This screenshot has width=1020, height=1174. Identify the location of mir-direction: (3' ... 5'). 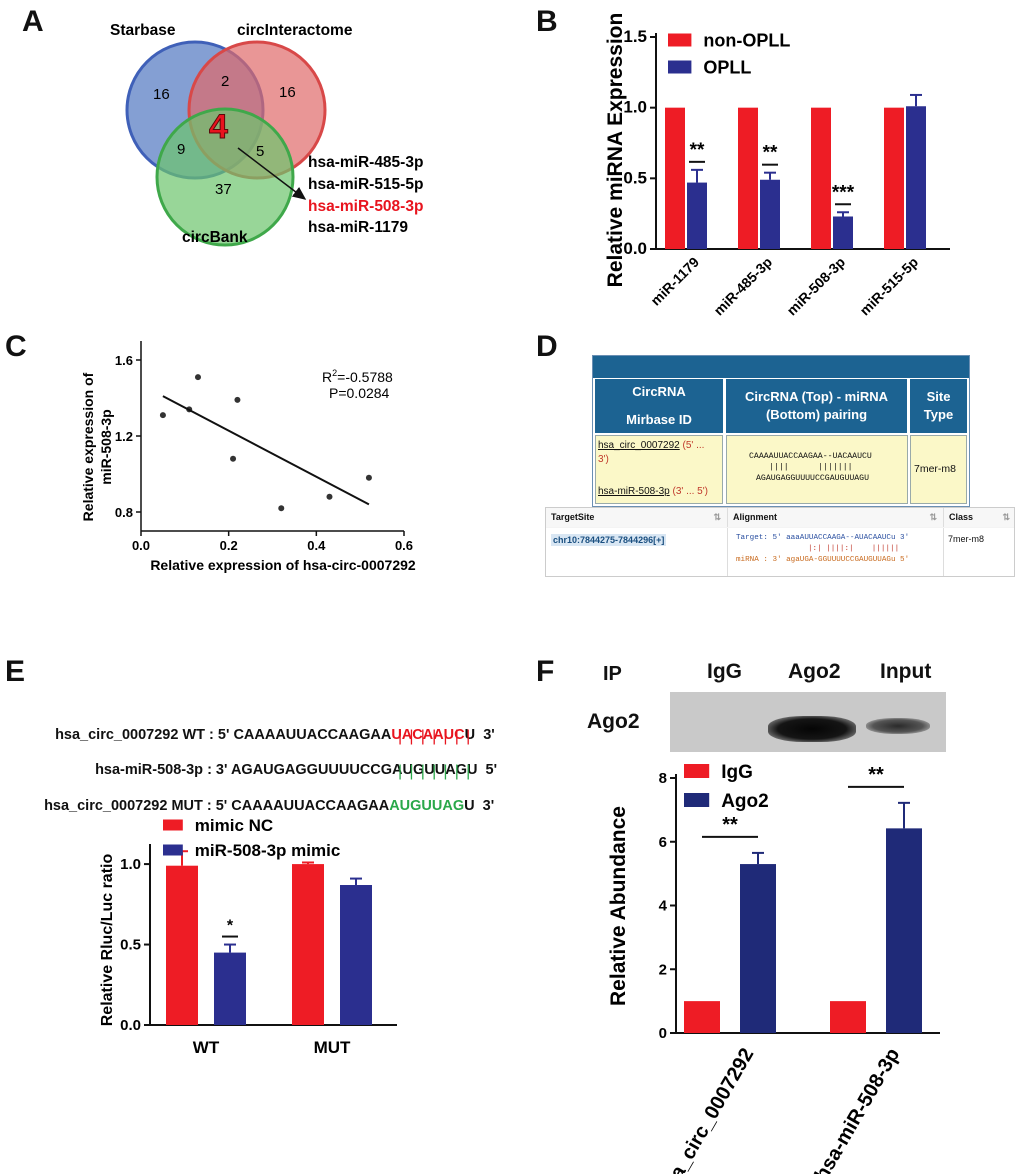
(690, 491).